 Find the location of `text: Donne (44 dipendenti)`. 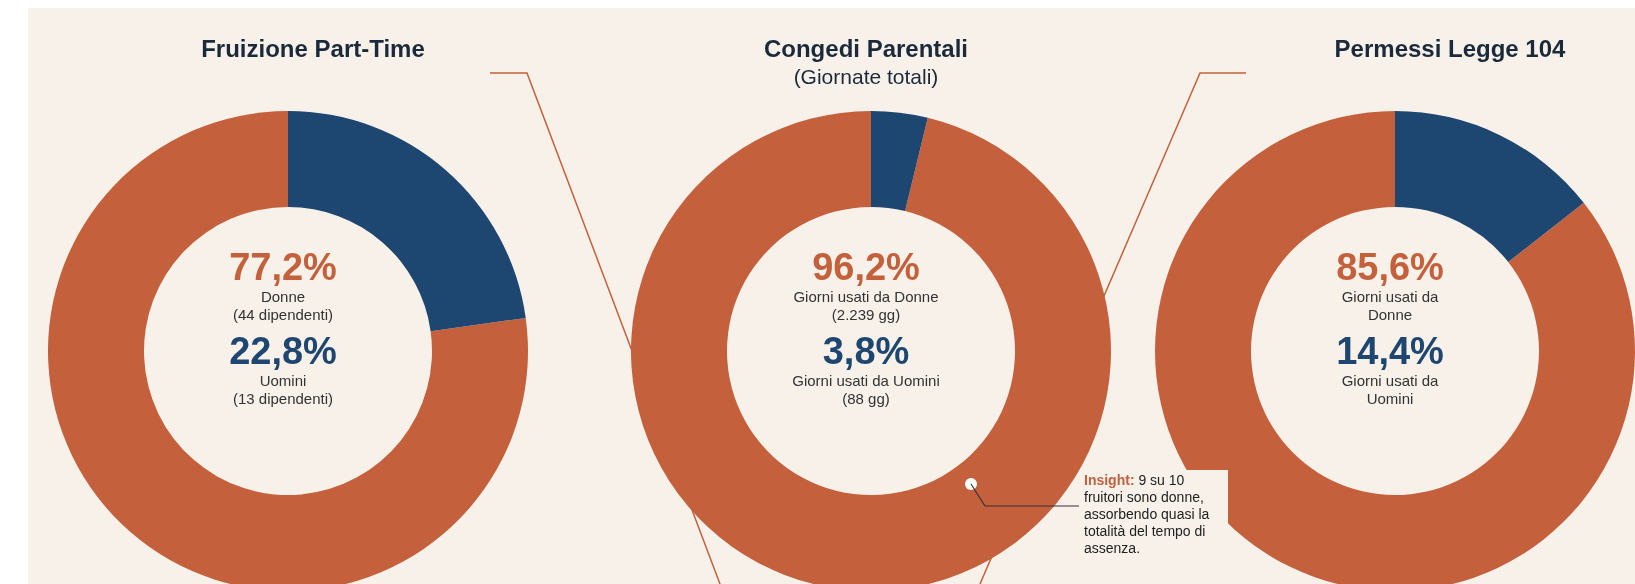

text: Donne (44 dipendenti) is located at coordinates (283, 306).